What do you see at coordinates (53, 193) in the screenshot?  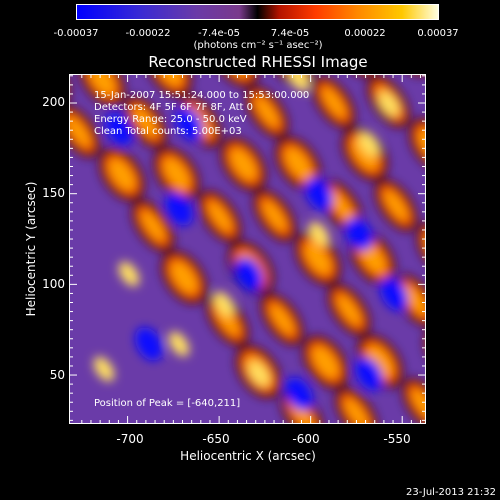 I see `y-tick-label: 150` at bounding box center [53, 193].